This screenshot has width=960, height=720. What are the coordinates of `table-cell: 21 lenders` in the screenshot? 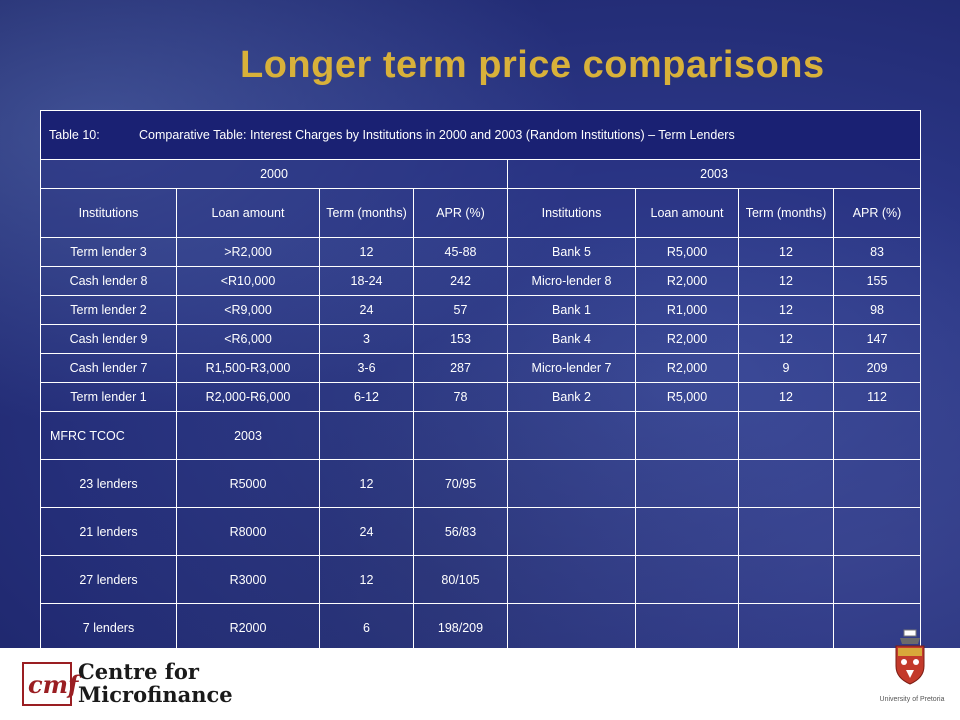 It's located at (108, 531).